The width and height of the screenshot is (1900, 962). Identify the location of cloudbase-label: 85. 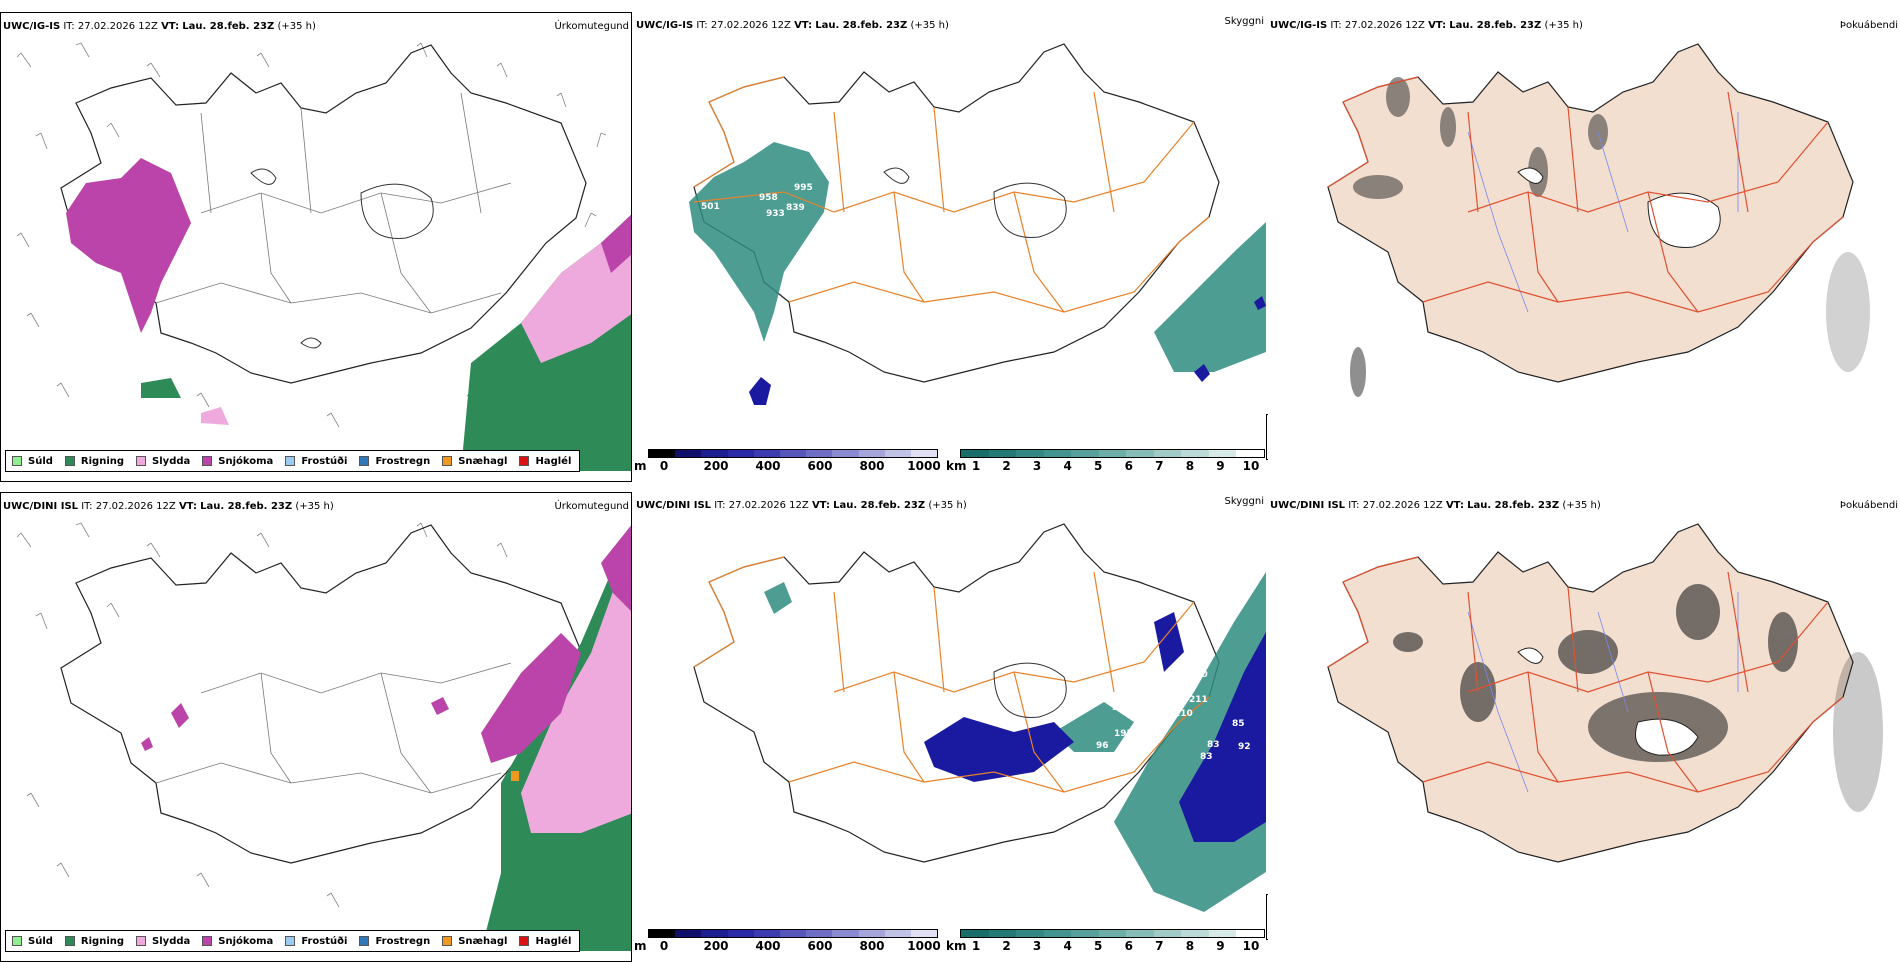
(1238, 724).